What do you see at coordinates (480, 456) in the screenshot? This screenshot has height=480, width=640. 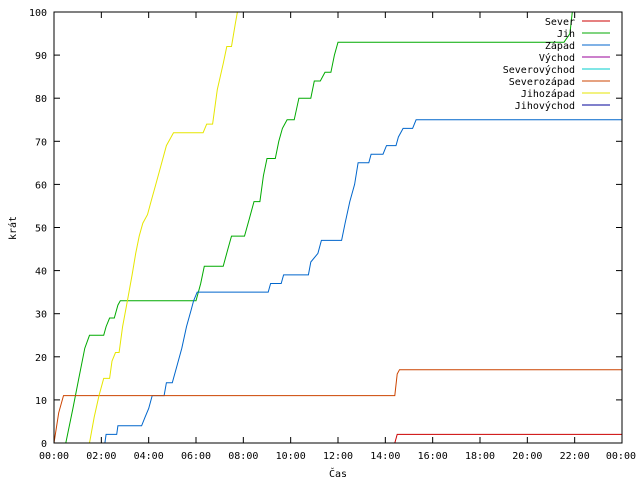 I see `x-tick-label: 18:00` at bounding box center [480, 456].